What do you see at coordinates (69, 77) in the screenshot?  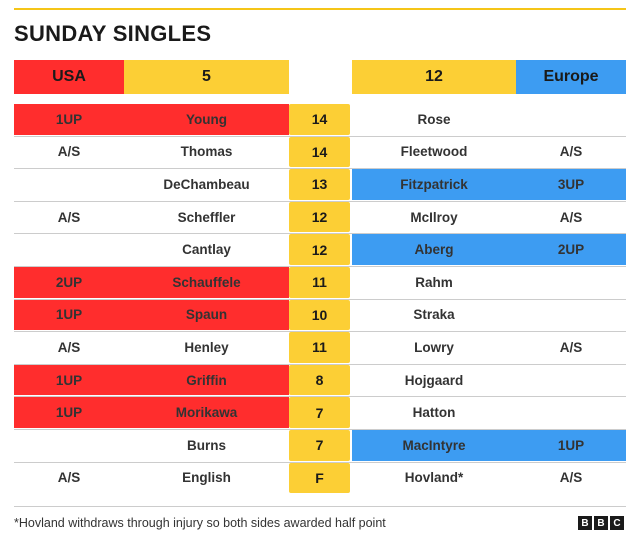 I see `usa-label: USA` at bounding box center [69, 77].